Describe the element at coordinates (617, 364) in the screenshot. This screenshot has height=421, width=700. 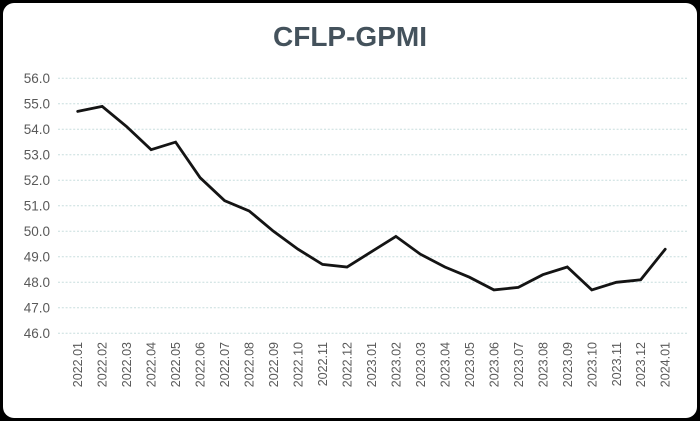
I see `x-tick-label: 2023.11` at that location.